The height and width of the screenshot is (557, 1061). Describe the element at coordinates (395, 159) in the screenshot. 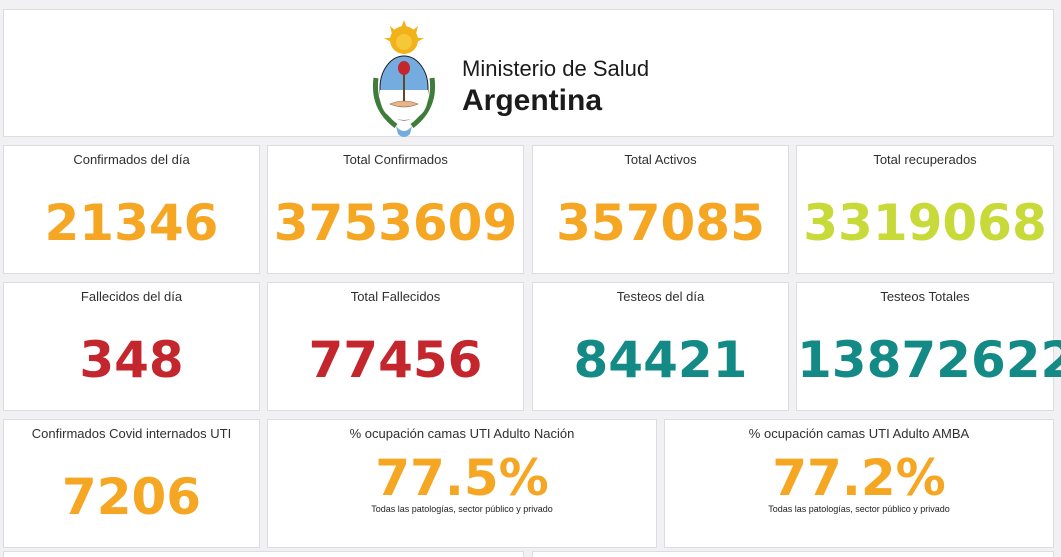

I see `stat-label: Total Confirmados` at that location.